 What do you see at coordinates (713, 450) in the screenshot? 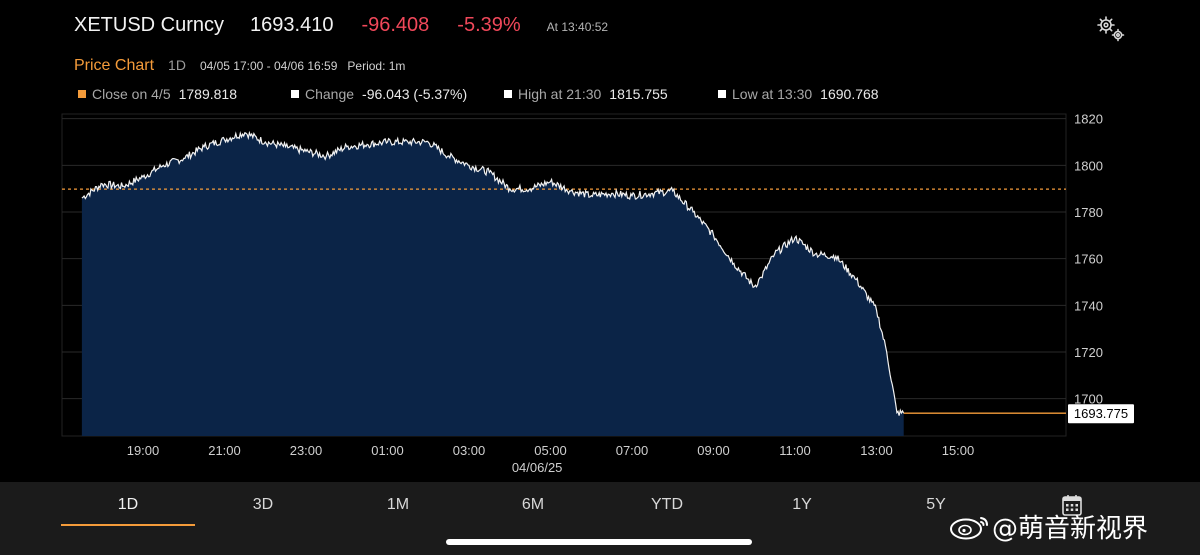
I see `x-tick-label: 09:00` at bounding box center [713, 450].